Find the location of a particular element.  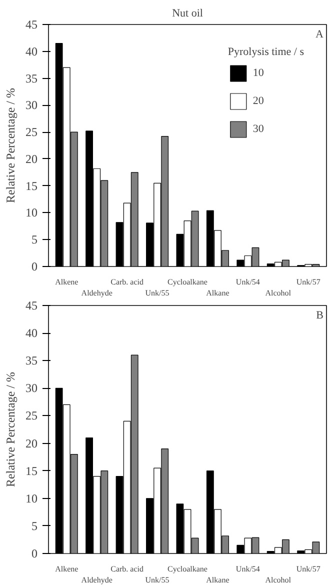

legend-label: 20 is located at coordinates (258, 101).